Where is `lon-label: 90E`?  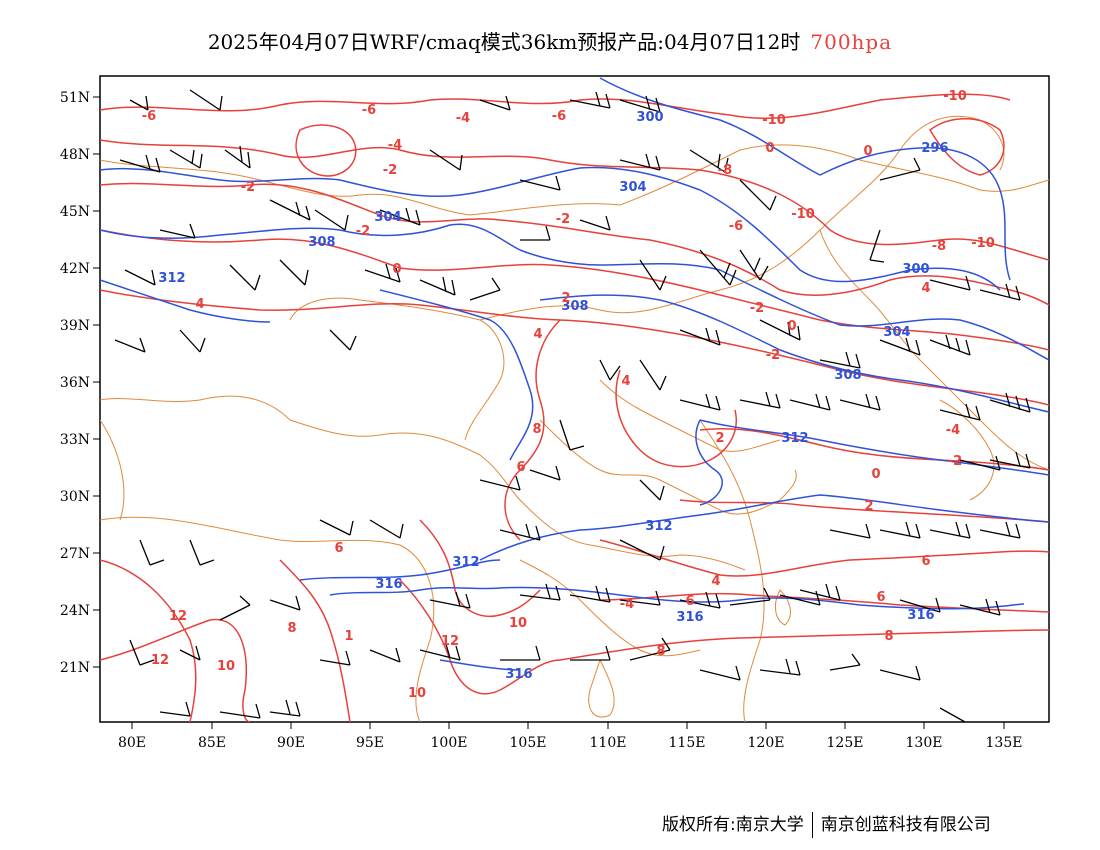 lon-label: 90E is located at coordinates (291, 743).